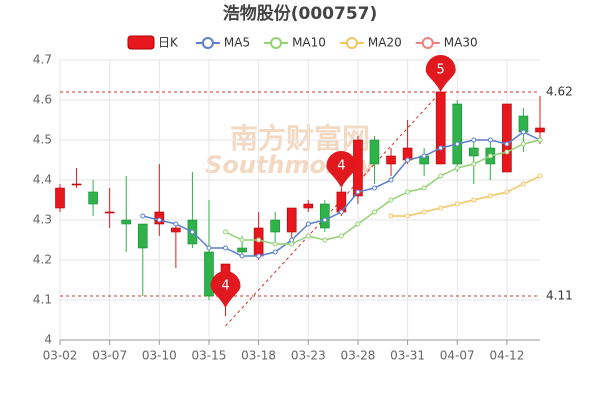  Describe the element at coordinates (42, 180) in the screenshot. I see `y-tick-label: 4.4` at that location.